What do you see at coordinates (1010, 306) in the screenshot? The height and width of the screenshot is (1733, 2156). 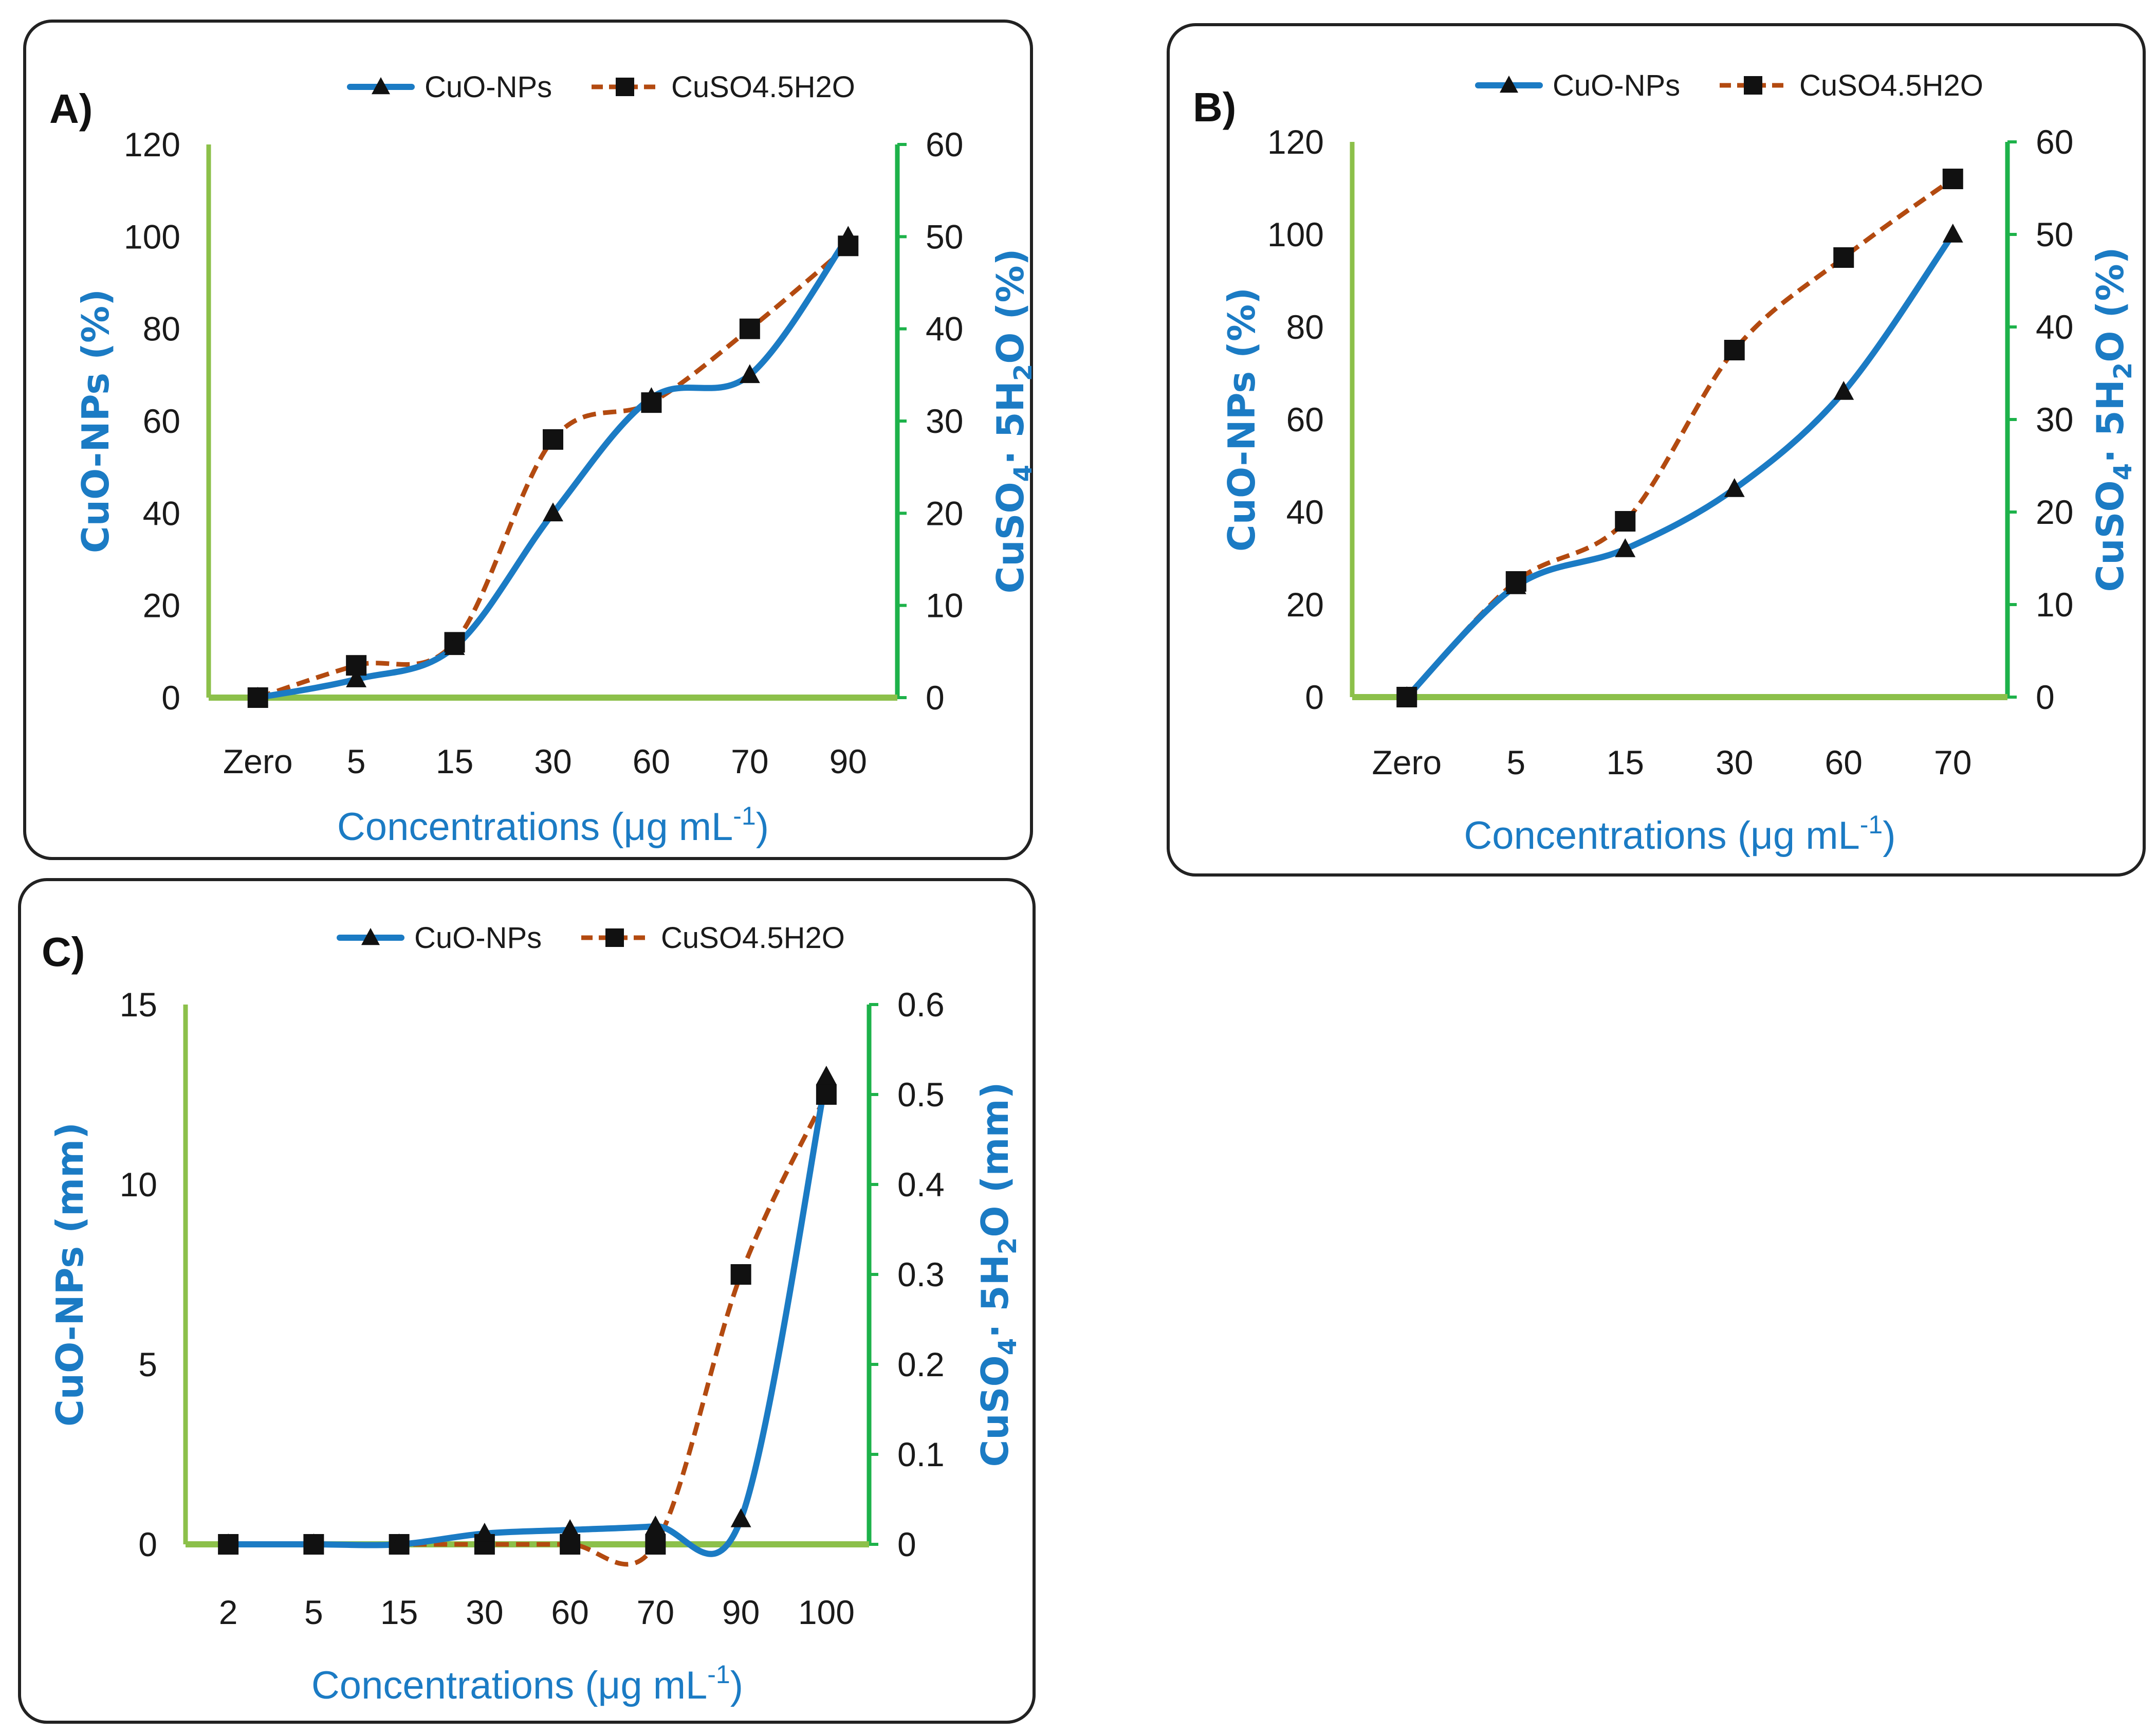 I see `y-right-title-part: O (%)` at bounding box center [1010, 306].